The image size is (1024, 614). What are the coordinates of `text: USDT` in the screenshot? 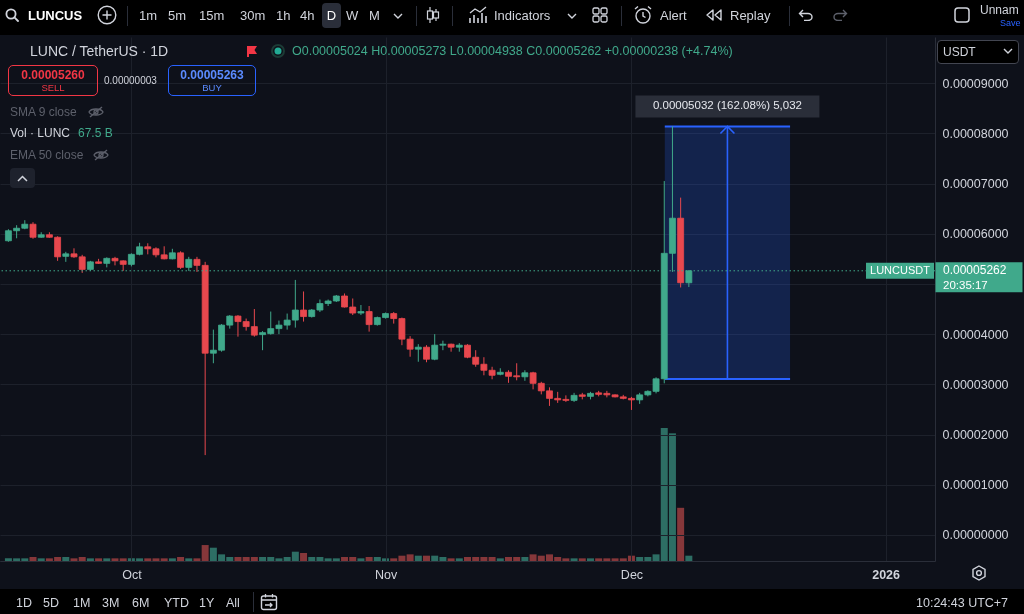 It's located at (959, 52).